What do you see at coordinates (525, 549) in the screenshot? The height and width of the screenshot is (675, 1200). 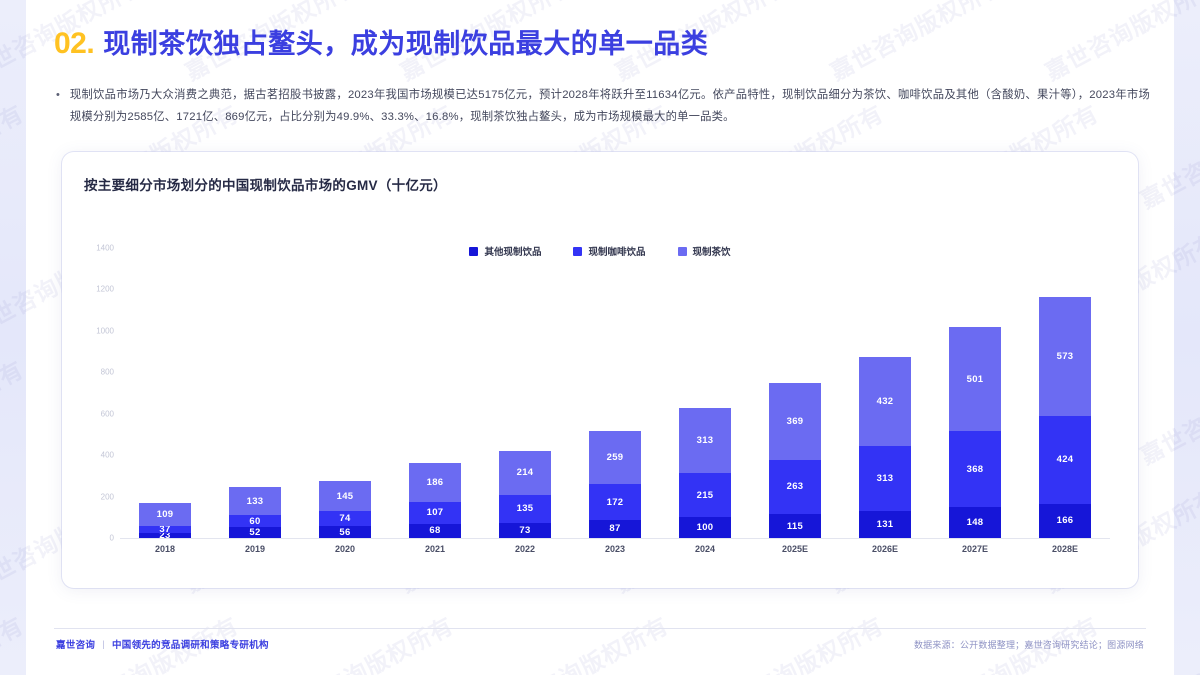 I see `x-axis-tick-label: 2022` at bounding box center [525, 549].